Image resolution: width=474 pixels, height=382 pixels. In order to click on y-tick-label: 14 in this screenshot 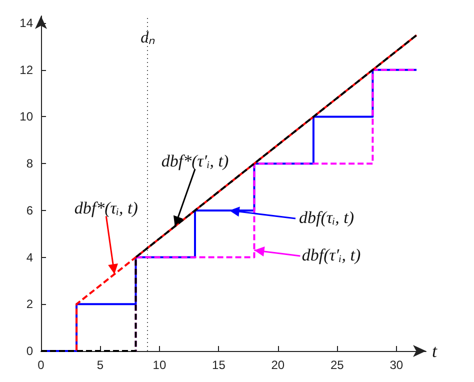, I will do `click(27, 23)`.